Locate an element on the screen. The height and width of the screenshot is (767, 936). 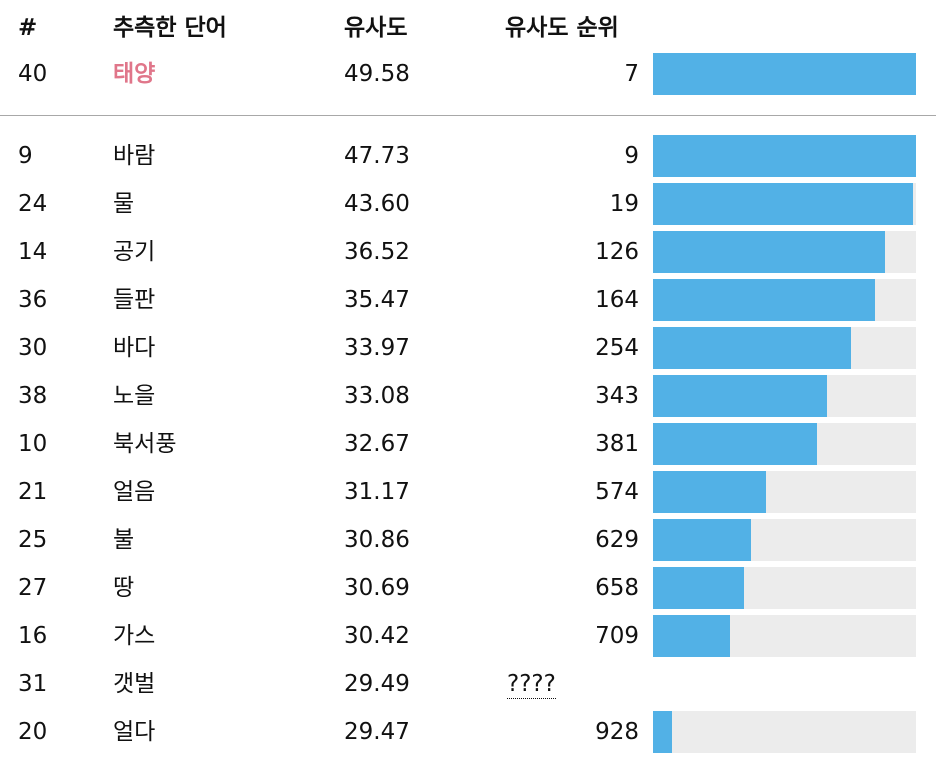
guess-rank: 164 is located at coordinates (617, 300).